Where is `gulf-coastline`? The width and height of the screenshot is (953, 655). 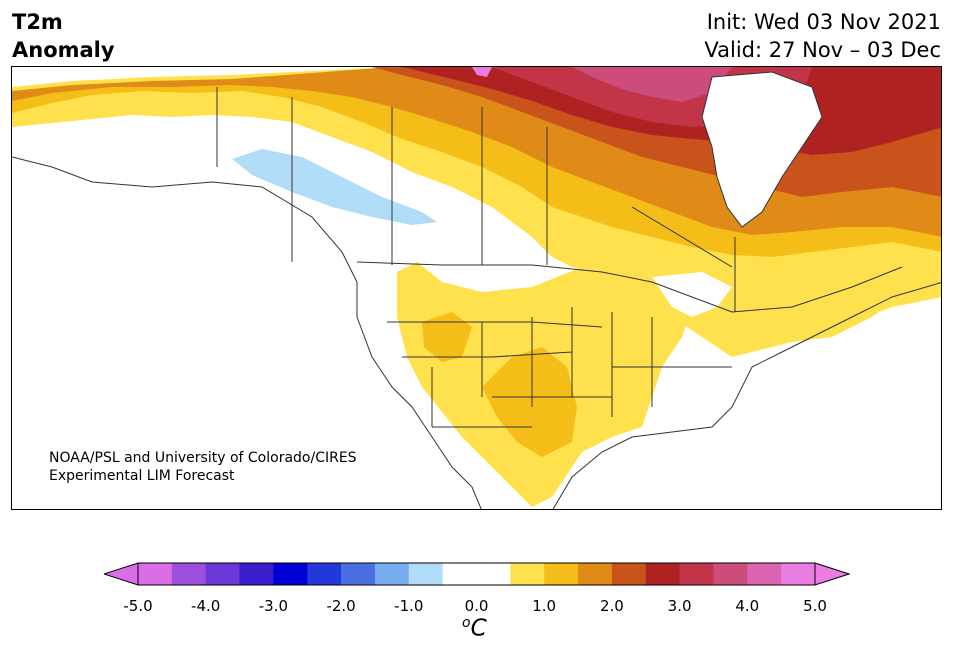 gulf-coastline is located at coordinates (746, 395).